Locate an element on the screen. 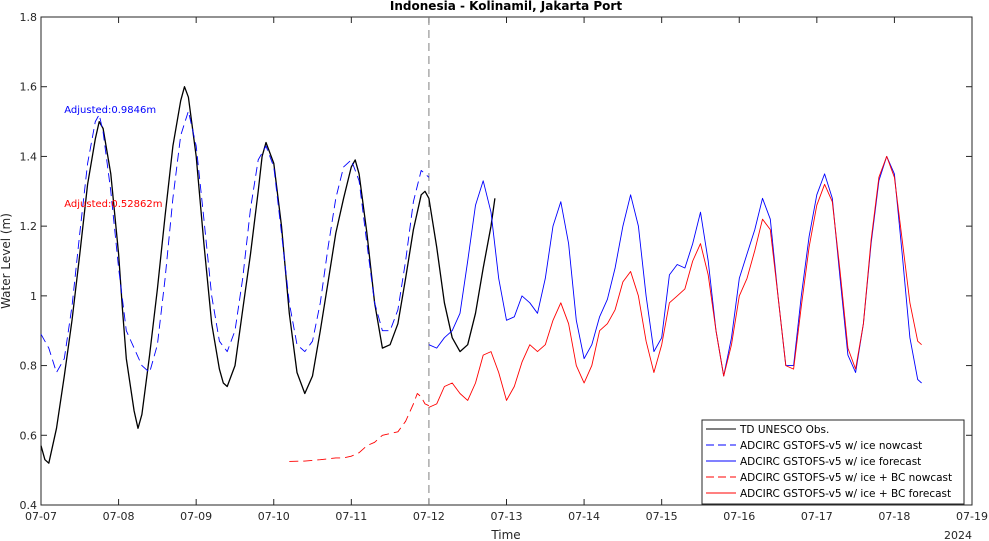 This screenshot has width=989, height=541. y-tick-label: 0.6 is located at coordinates (29, 435).